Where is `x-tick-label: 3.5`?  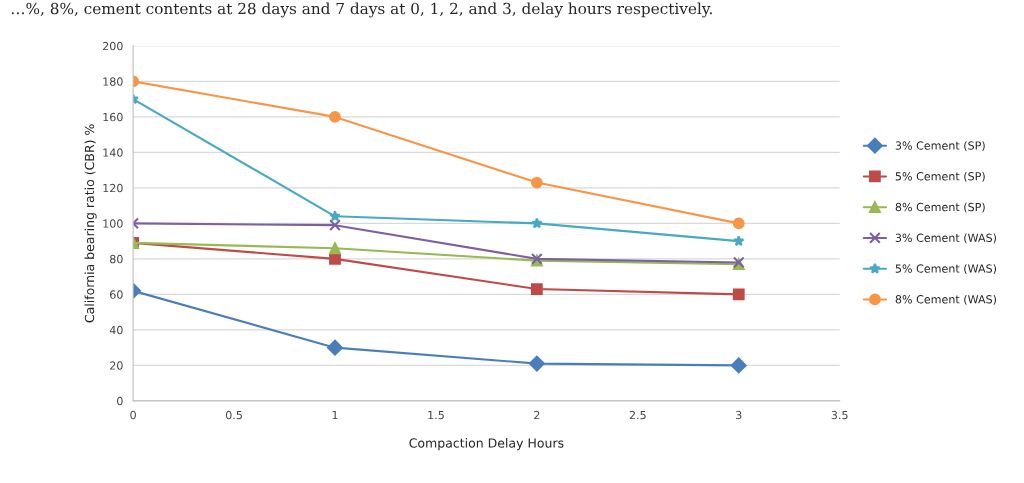 x-tick-label: 3.5 is located at coordinates (839, 415).